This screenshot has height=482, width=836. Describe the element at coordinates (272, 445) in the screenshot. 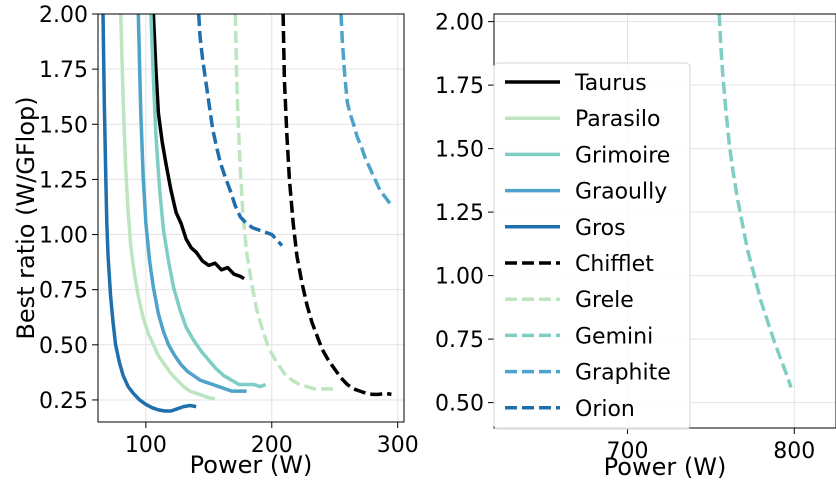

I see `x-tick-label: 200` at that location.